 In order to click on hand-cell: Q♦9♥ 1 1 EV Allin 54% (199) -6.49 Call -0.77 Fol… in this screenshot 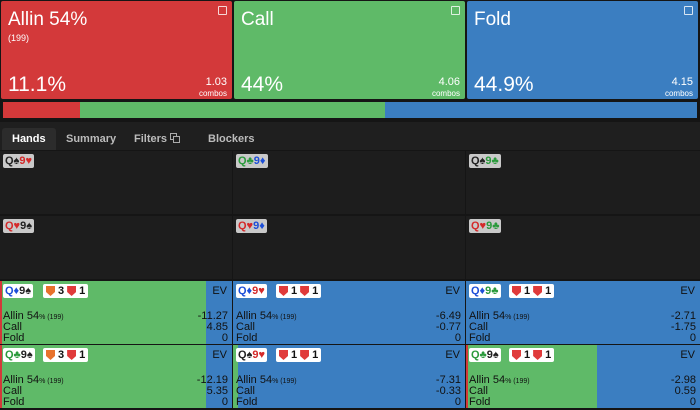, I will do `click(349, 312)`.